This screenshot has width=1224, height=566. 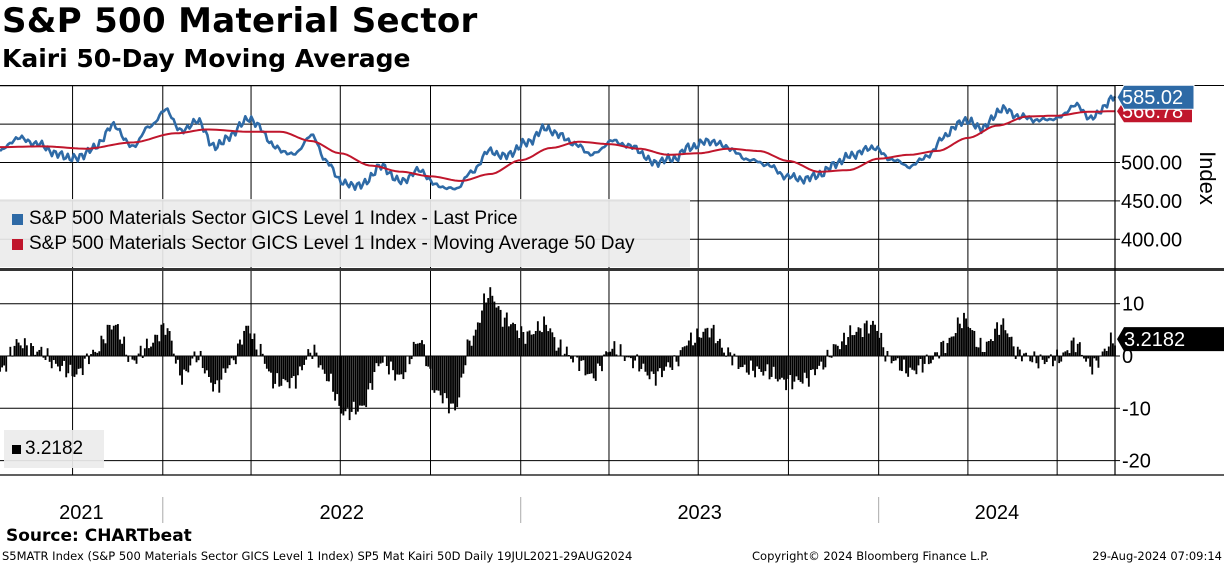 What do you see at coordinates (1157, 556) in the screenshot?
I see `footer-timestamp: 29-Aug-2024 07:09:14` at bounding box center [1157, 556].